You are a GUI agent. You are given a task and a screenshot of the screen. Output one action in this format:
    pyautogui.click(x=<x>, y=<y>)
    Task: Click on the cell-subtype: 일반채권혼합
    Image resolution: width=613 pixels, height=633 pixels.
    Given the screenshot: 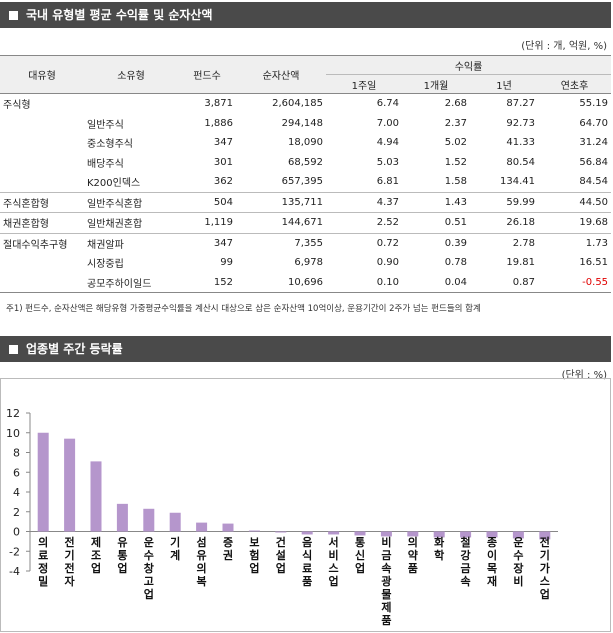 What is the action you would take?
    pyautogui.click(x=131, y=222)
    